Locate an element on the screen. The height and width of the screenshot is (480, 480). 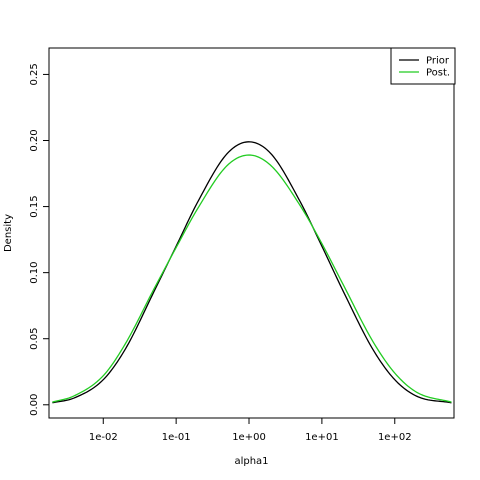
x-tick-label: 1e-01 is located at coordinates (176, 437).